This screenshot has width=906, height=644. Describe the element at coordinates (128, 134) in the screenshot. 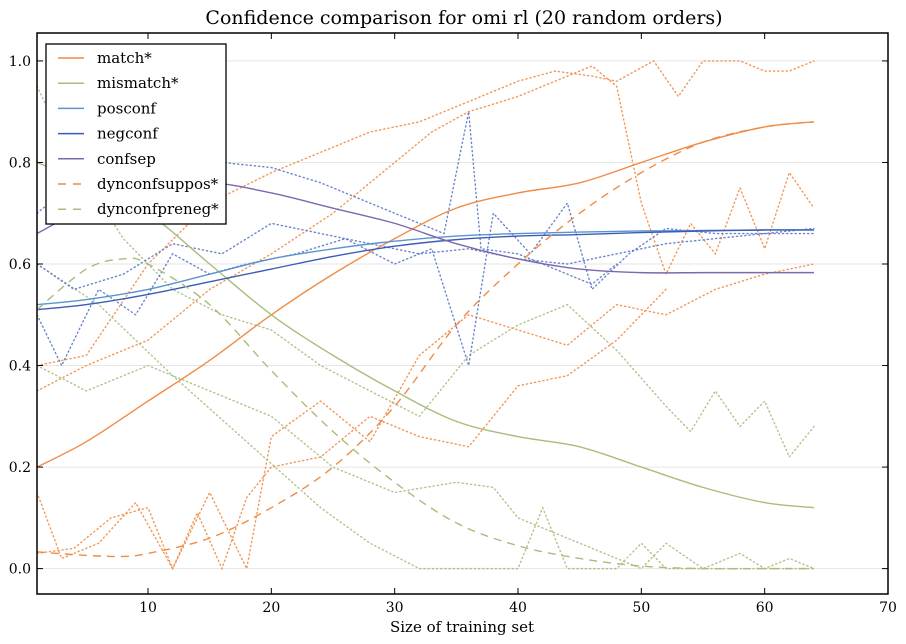

I see `legend-label: negconf` at that location.